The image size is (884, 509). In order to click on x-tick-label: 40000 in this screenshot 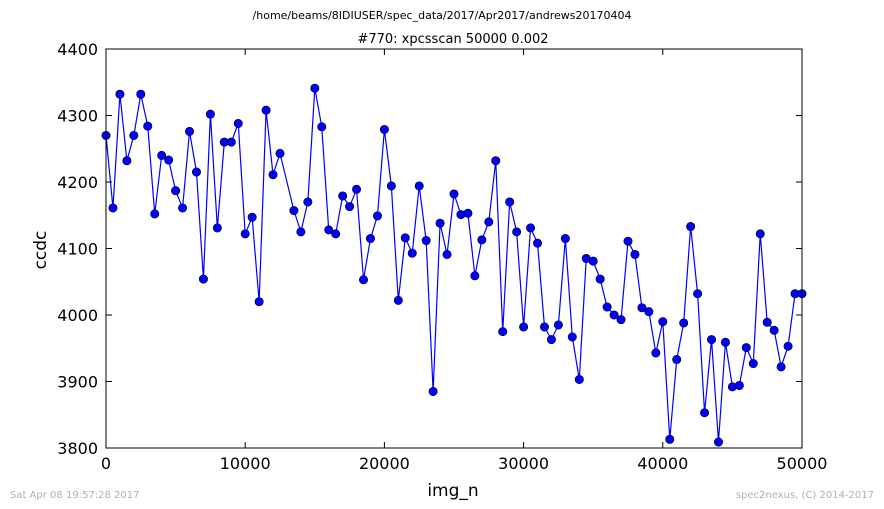, I will do `click(662, 463)`.